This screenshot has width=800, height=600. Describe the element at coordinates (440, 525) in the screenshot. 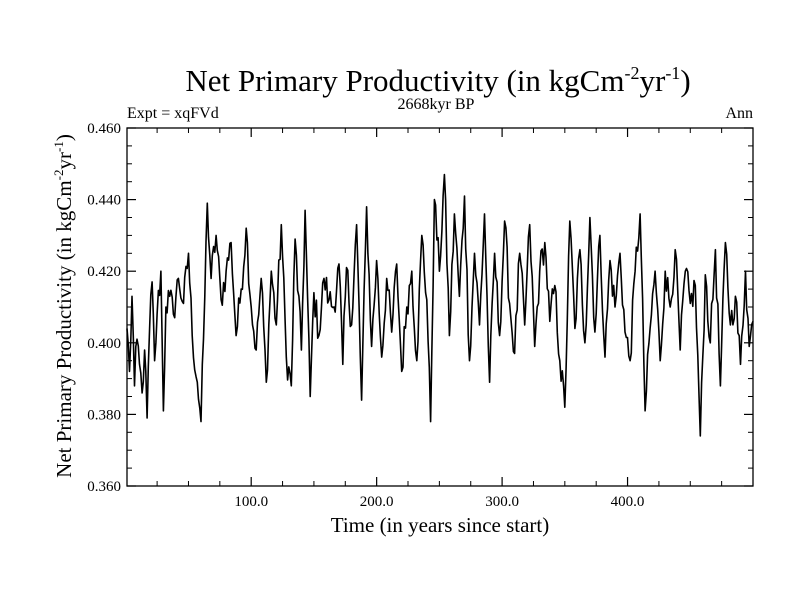

I see `x-axis-label: Time (in years since start)` at that location.